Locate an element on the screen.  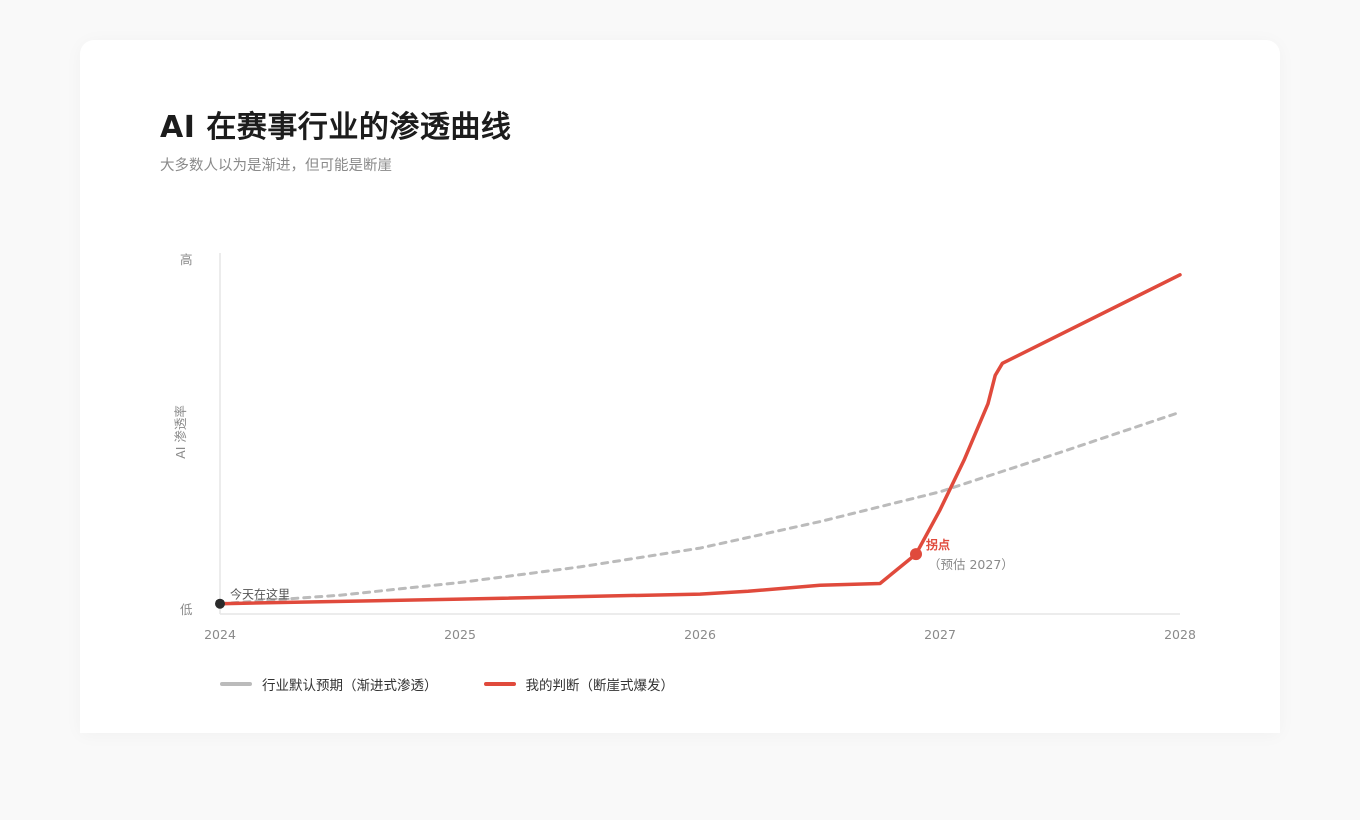
chart-legend: 行业默认预期（渐进式渗透） 我的判断（断崖式爆发） is located at coordinates (470, 684).